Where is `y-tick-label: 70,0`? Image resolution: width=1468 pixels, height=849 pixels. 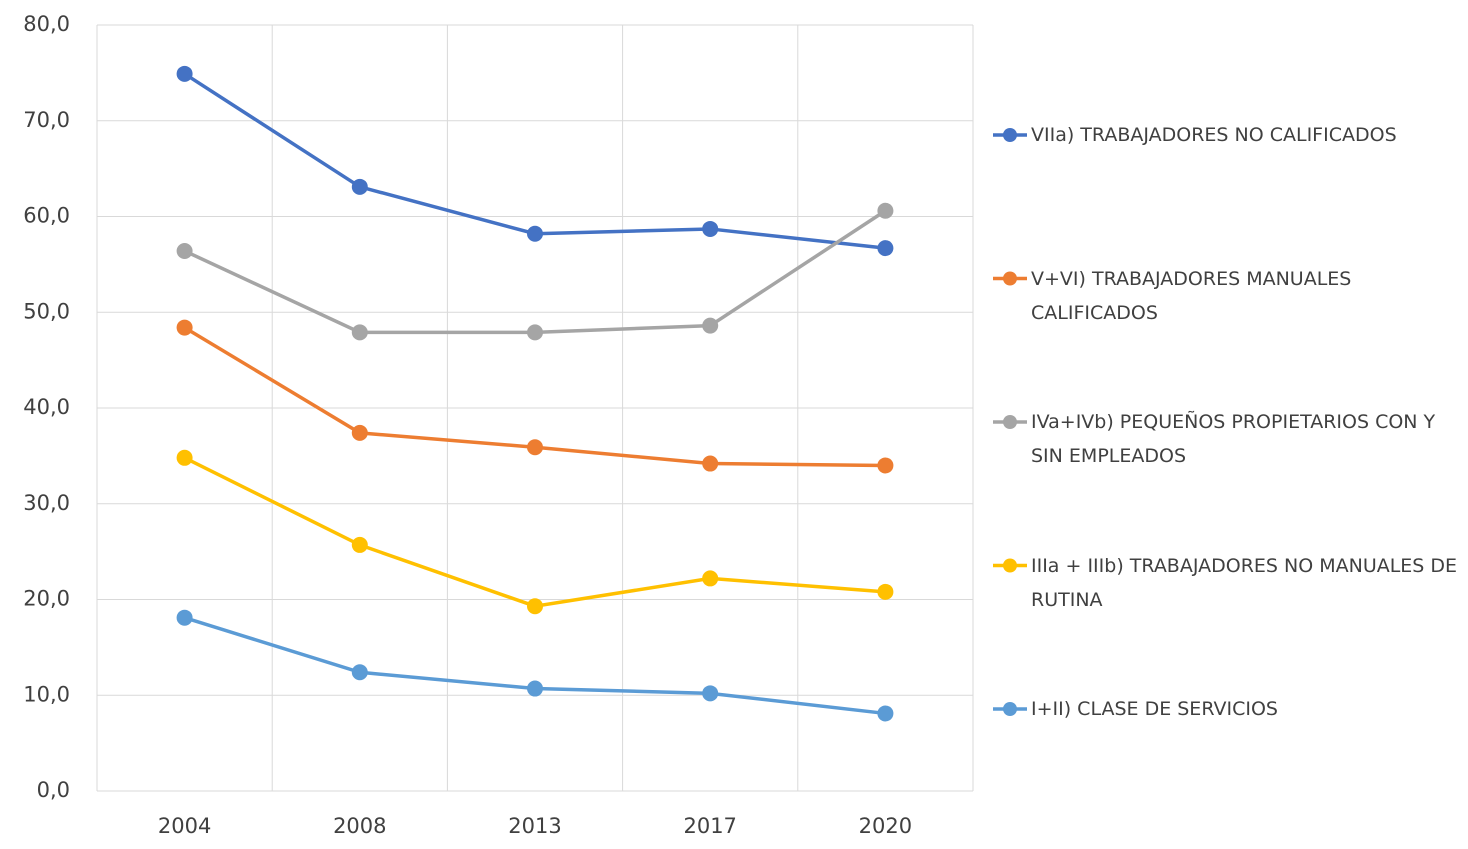
y-tick-label: 70,0 is located at coordinates (46, 120).